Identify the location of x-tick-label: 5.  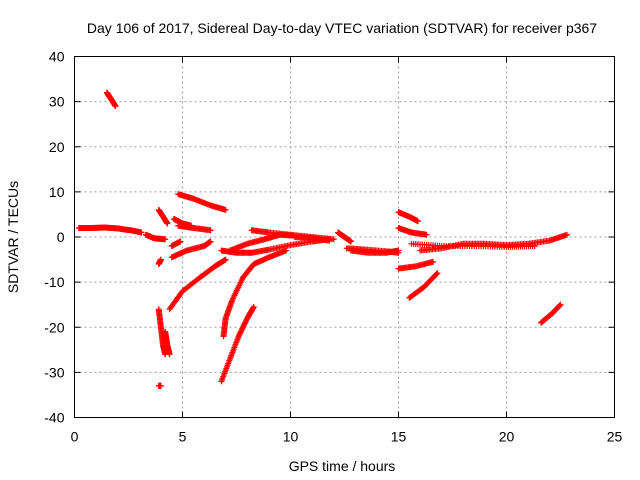
(183, 437).